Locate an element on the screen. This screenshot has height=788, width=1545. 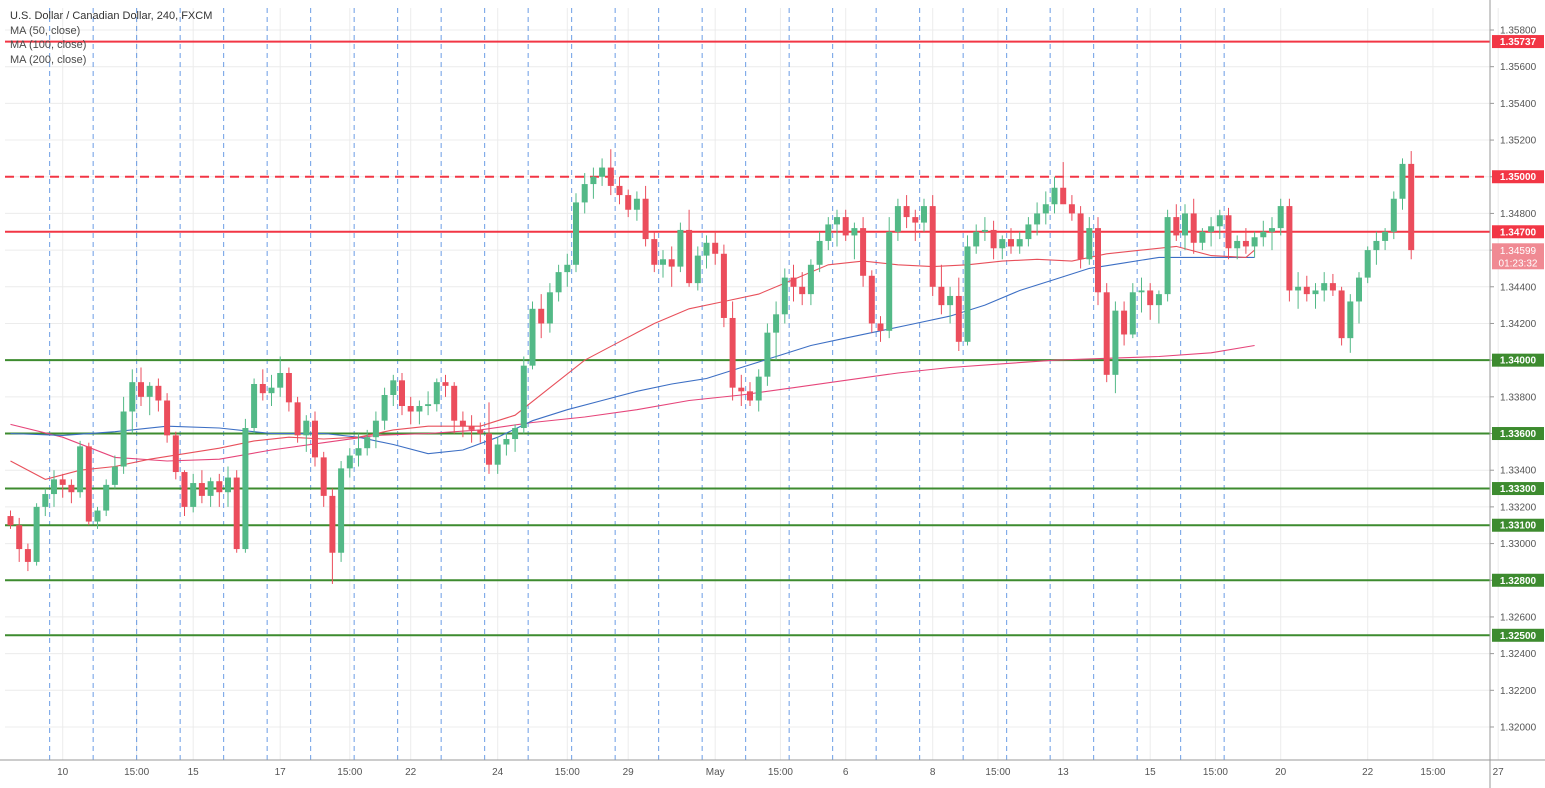
legend-ma50: MA (50, close) is located at coordinates (45, 30).